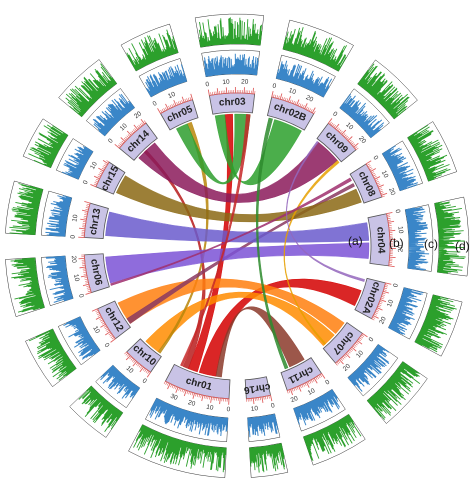  I want to click on tick-label-chr01-2: 20, so click(191, 403).